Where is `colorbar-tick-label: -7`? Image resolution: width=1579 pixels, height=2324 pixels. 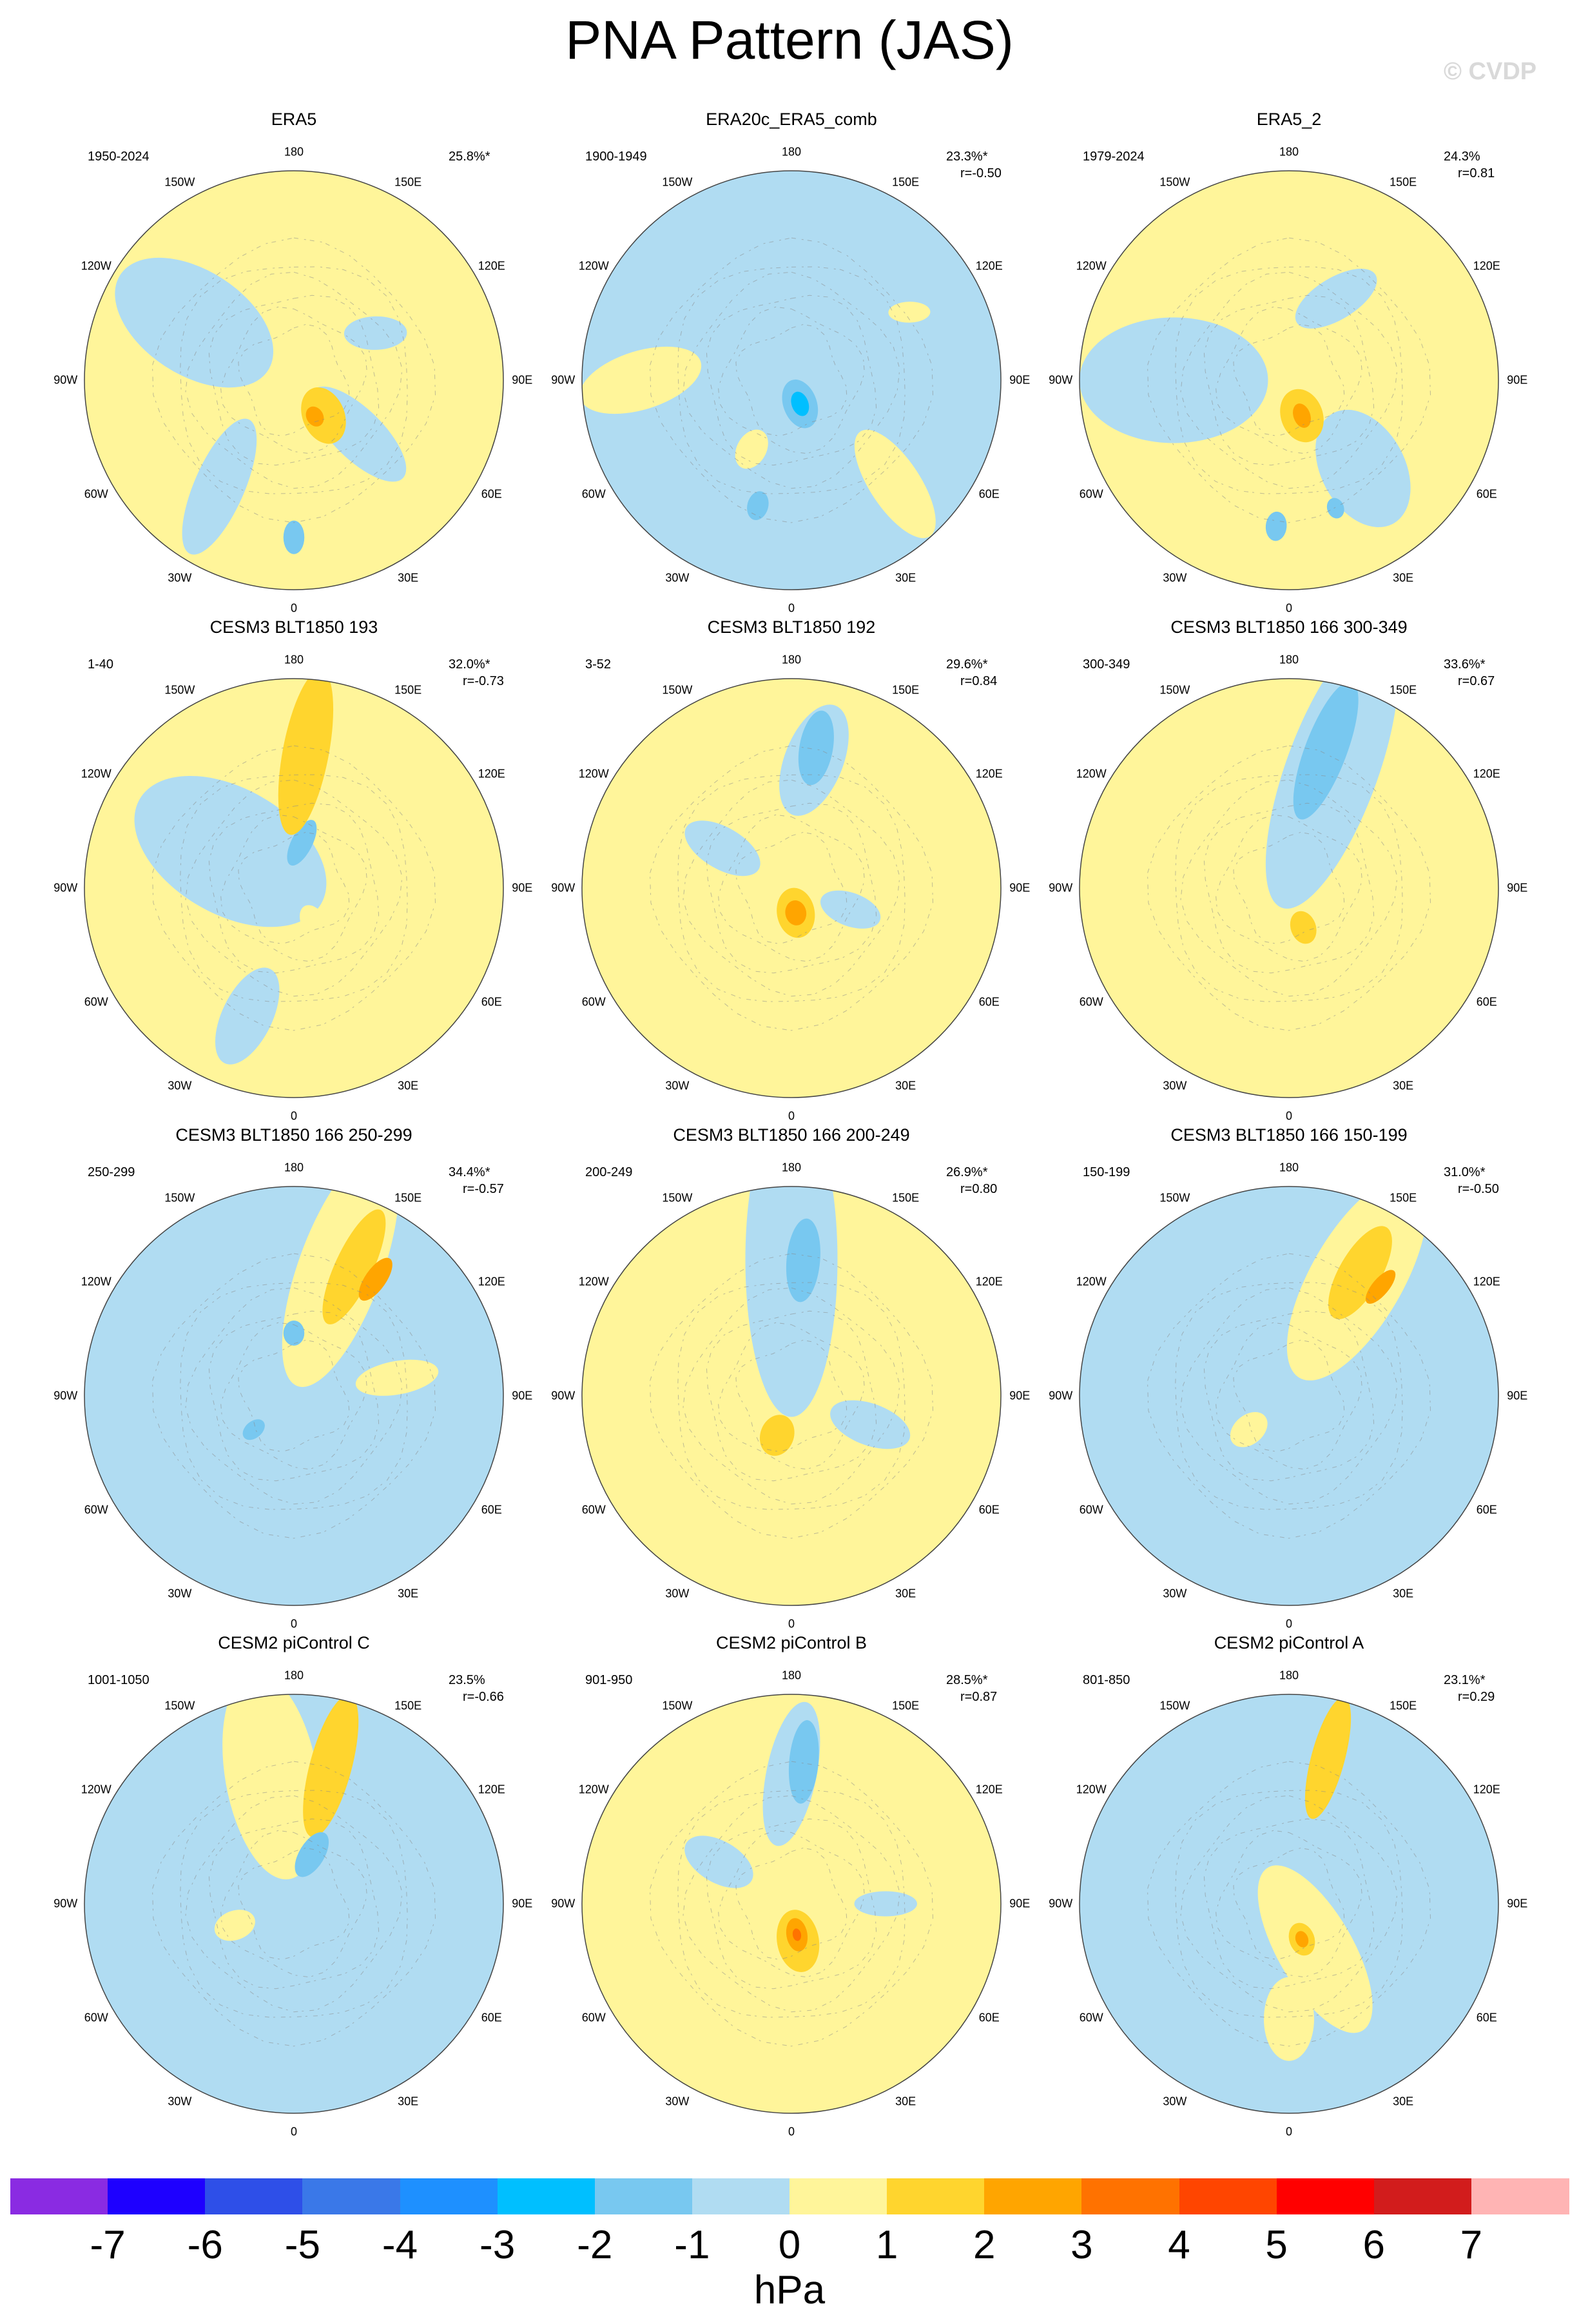 colorbar-tick-label: -7 is located at coordinates (108, 2245).